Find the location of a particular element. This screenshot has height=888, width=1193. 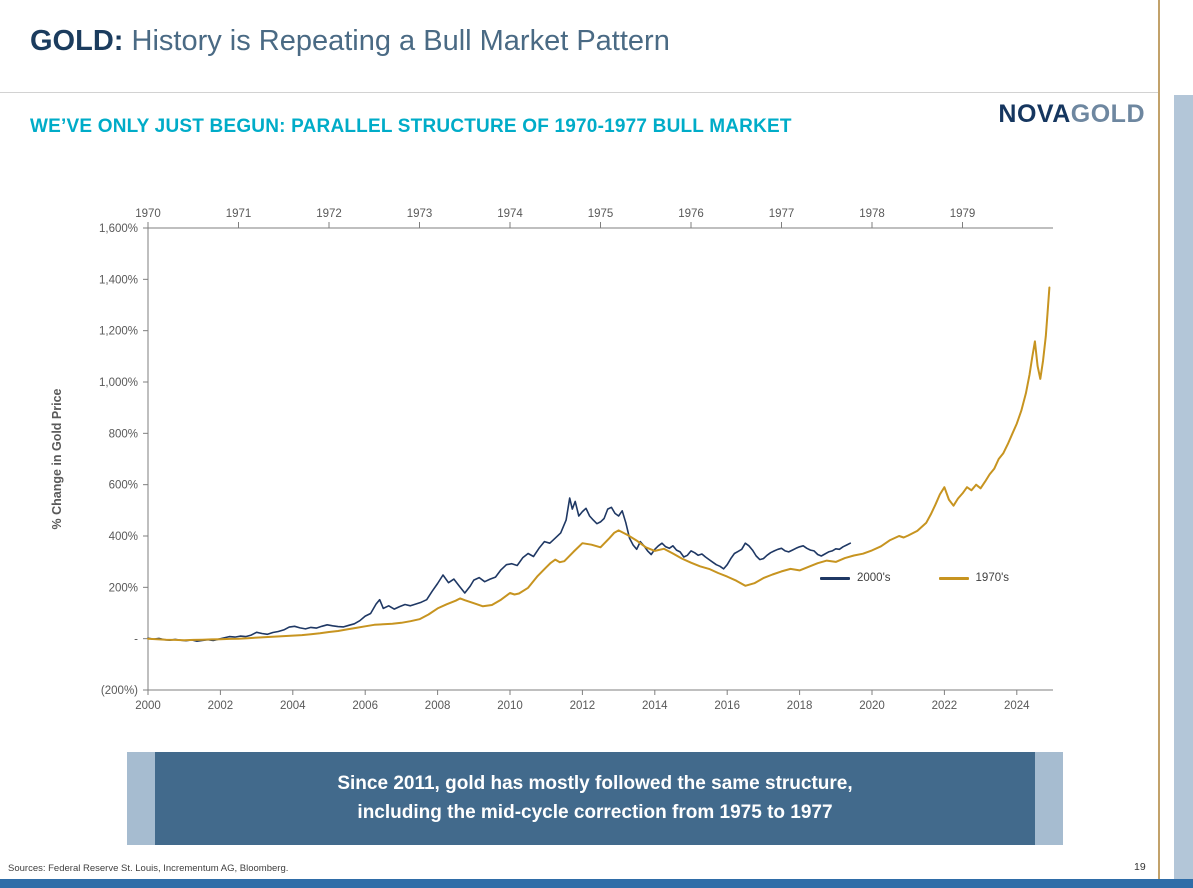

svg-text: 2016 is located at coordinates (727, 706).